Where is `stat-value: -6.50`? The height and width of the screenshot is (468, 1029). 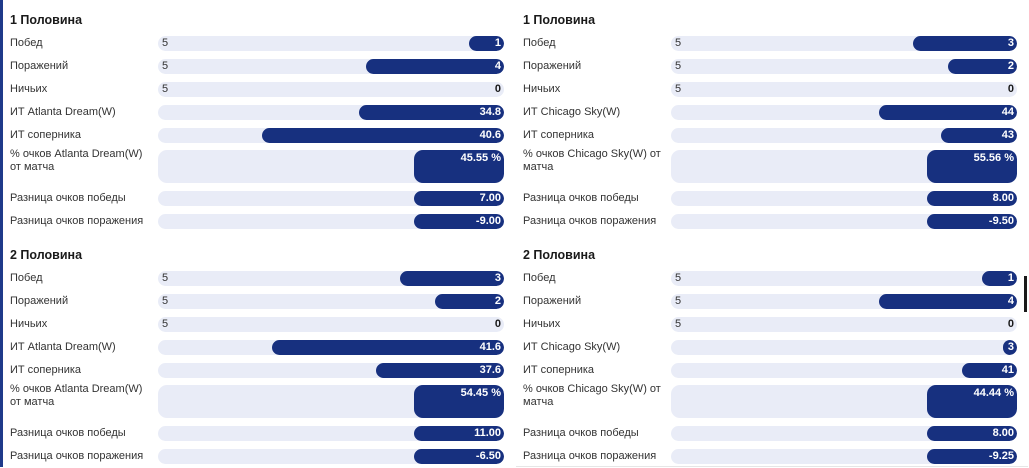
stat-value: -6.50 is located at coordinates (488, 456).